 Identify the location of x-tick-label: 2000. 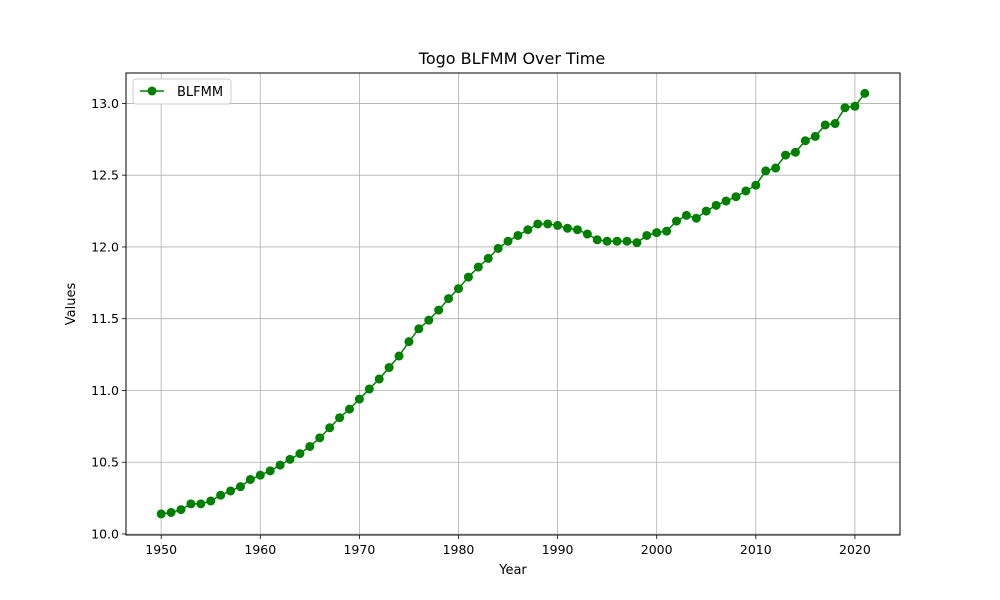
(657, 549).